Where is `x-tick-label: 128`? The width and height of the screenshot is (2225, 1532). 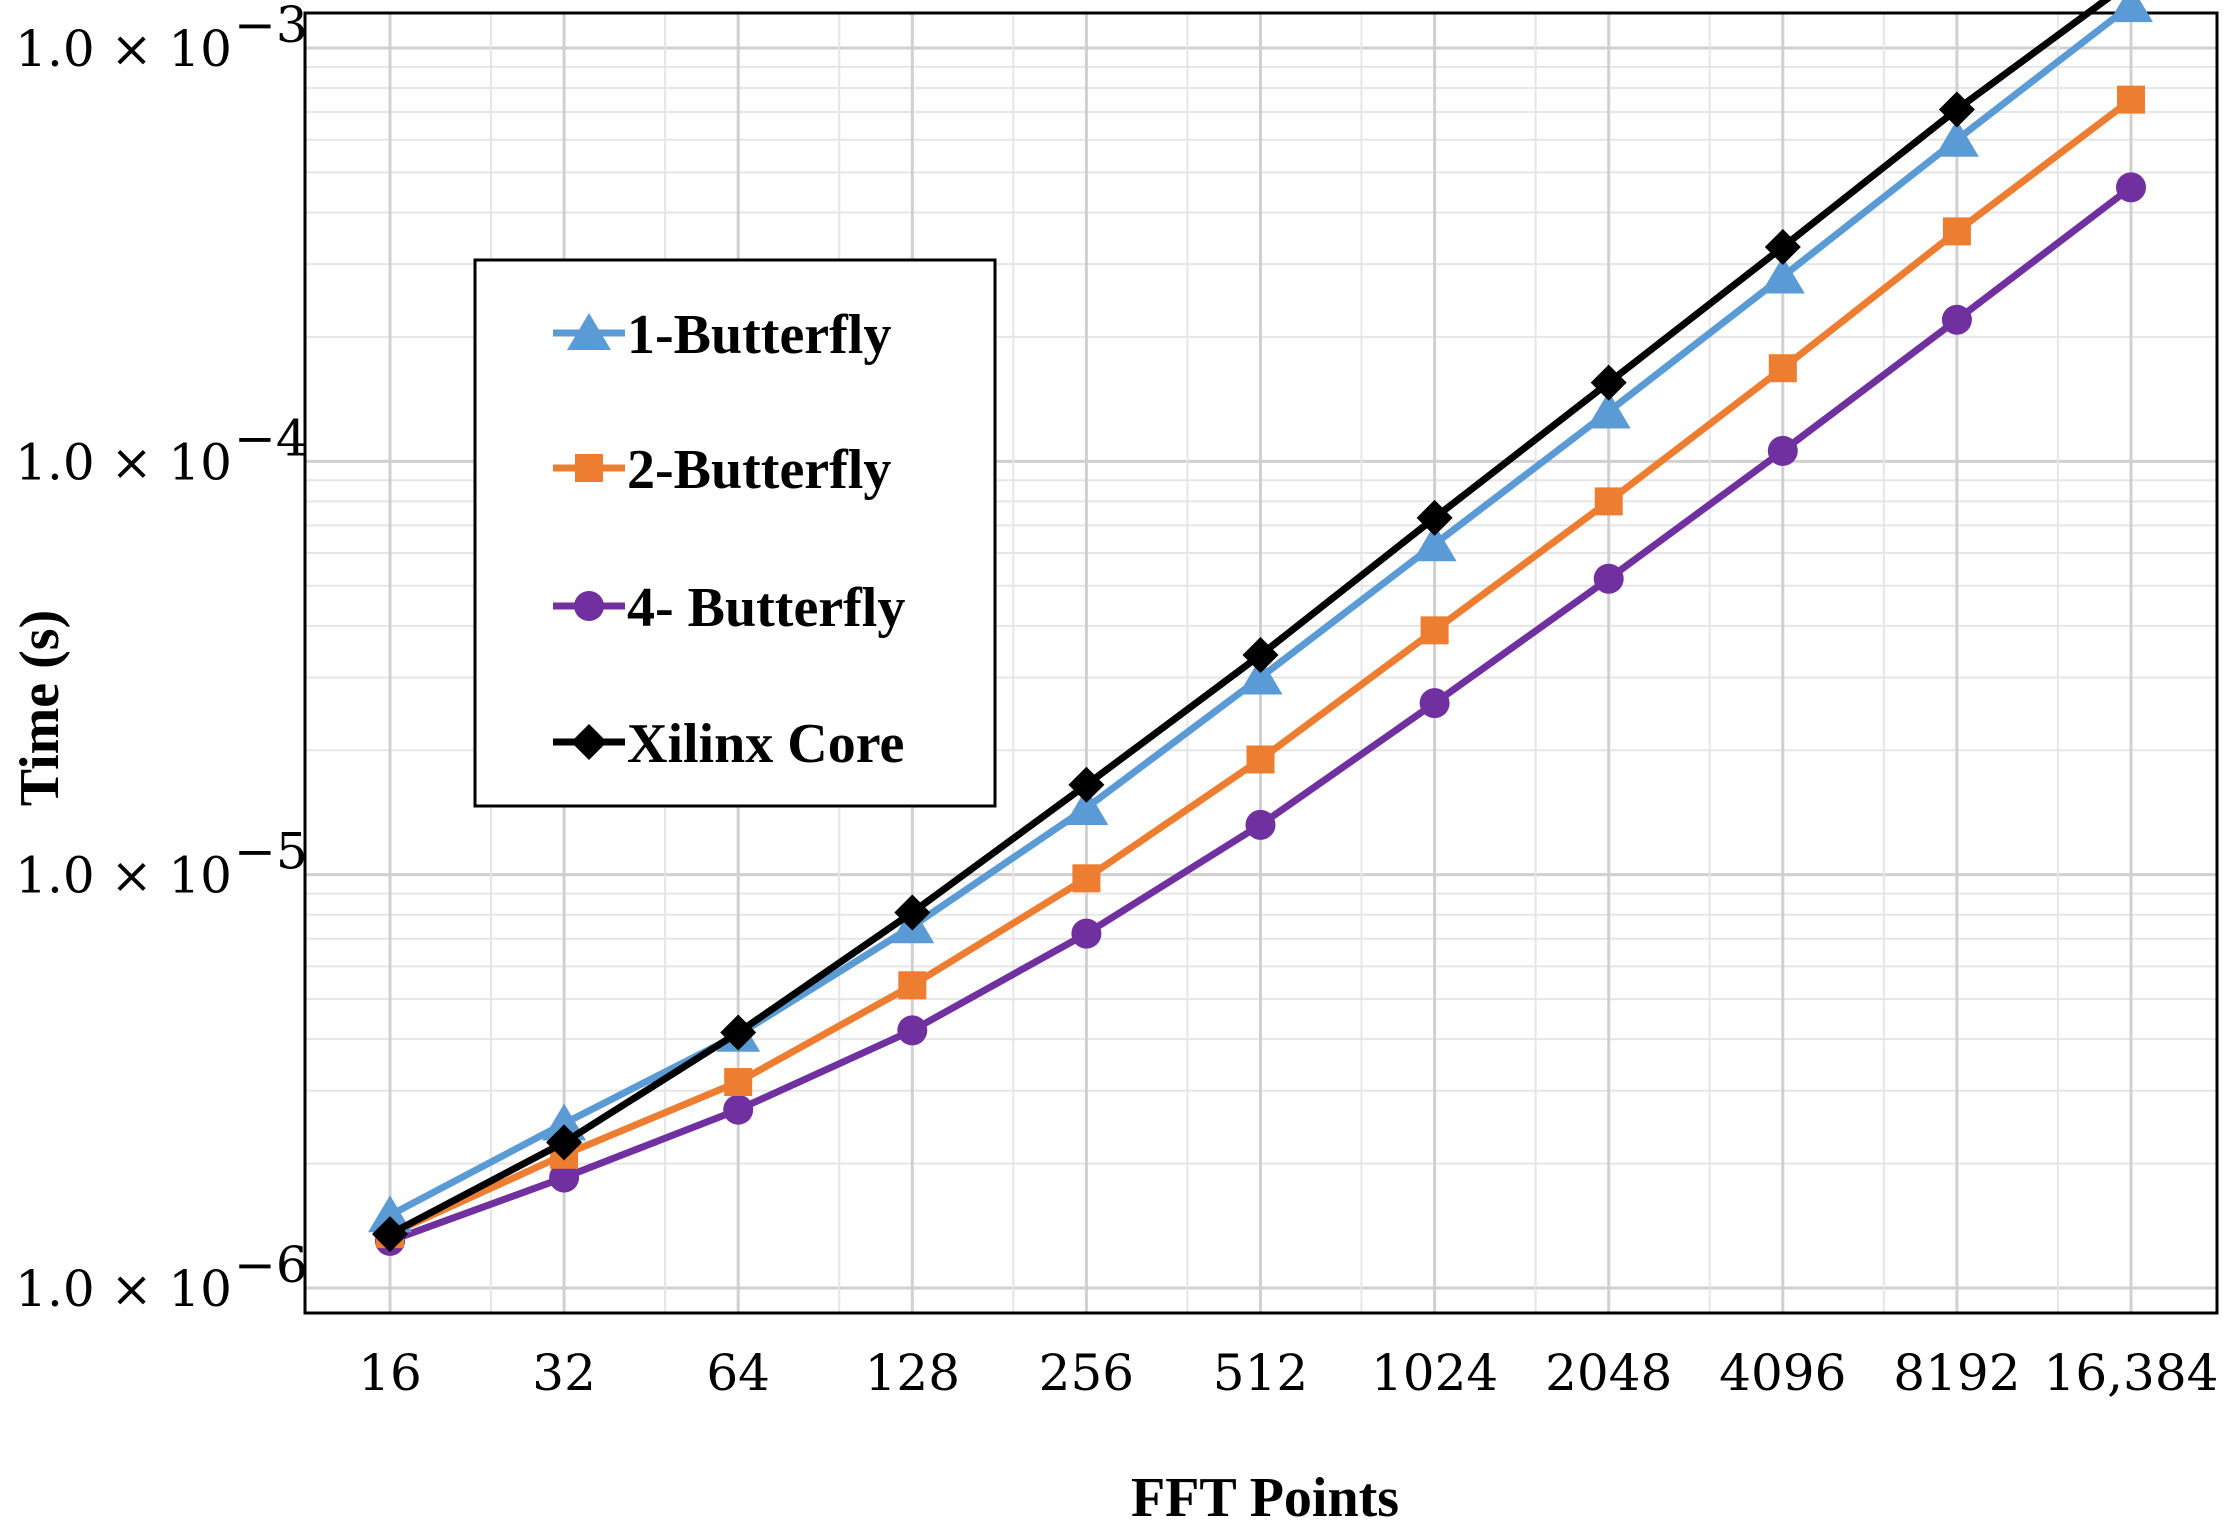 x-tick-label: 128 is located at coordinates (912, 1373).